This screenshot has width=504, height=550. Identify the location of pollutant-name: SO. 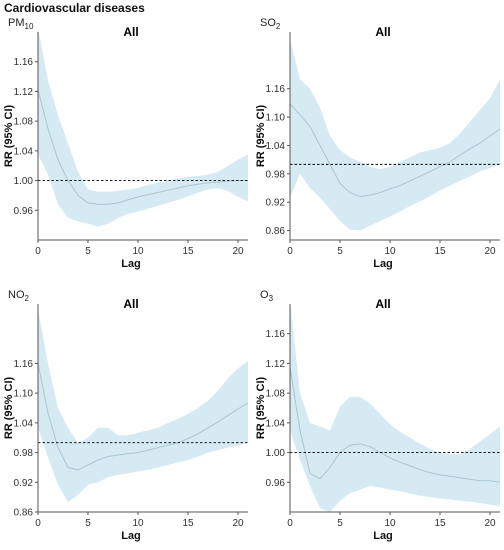
(268, 23).